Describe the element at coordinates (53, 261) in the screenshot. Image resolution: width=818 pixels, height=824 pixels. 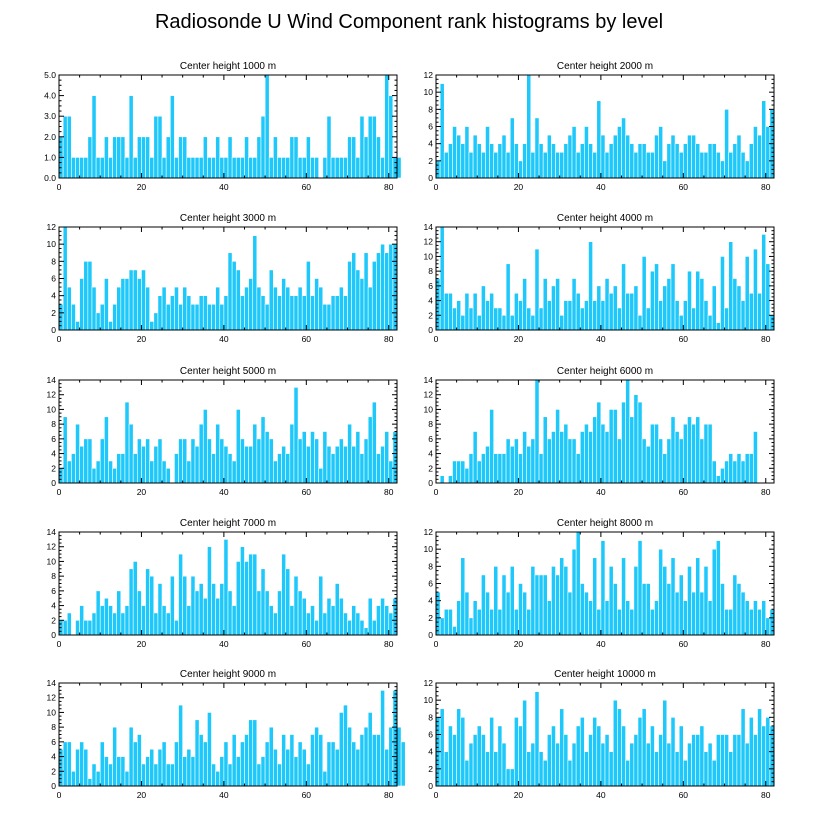
I see `y-tick-label: 8` at that location.